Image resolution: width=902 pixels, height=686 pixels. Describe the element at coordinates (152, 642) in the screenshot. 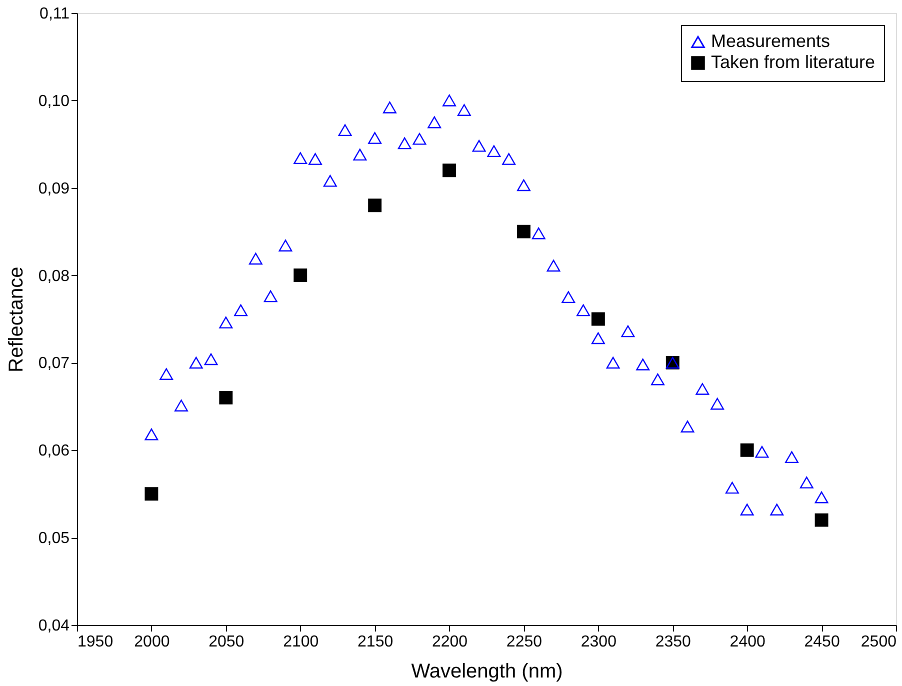

I see `x-tick-label: 2000` at that location.